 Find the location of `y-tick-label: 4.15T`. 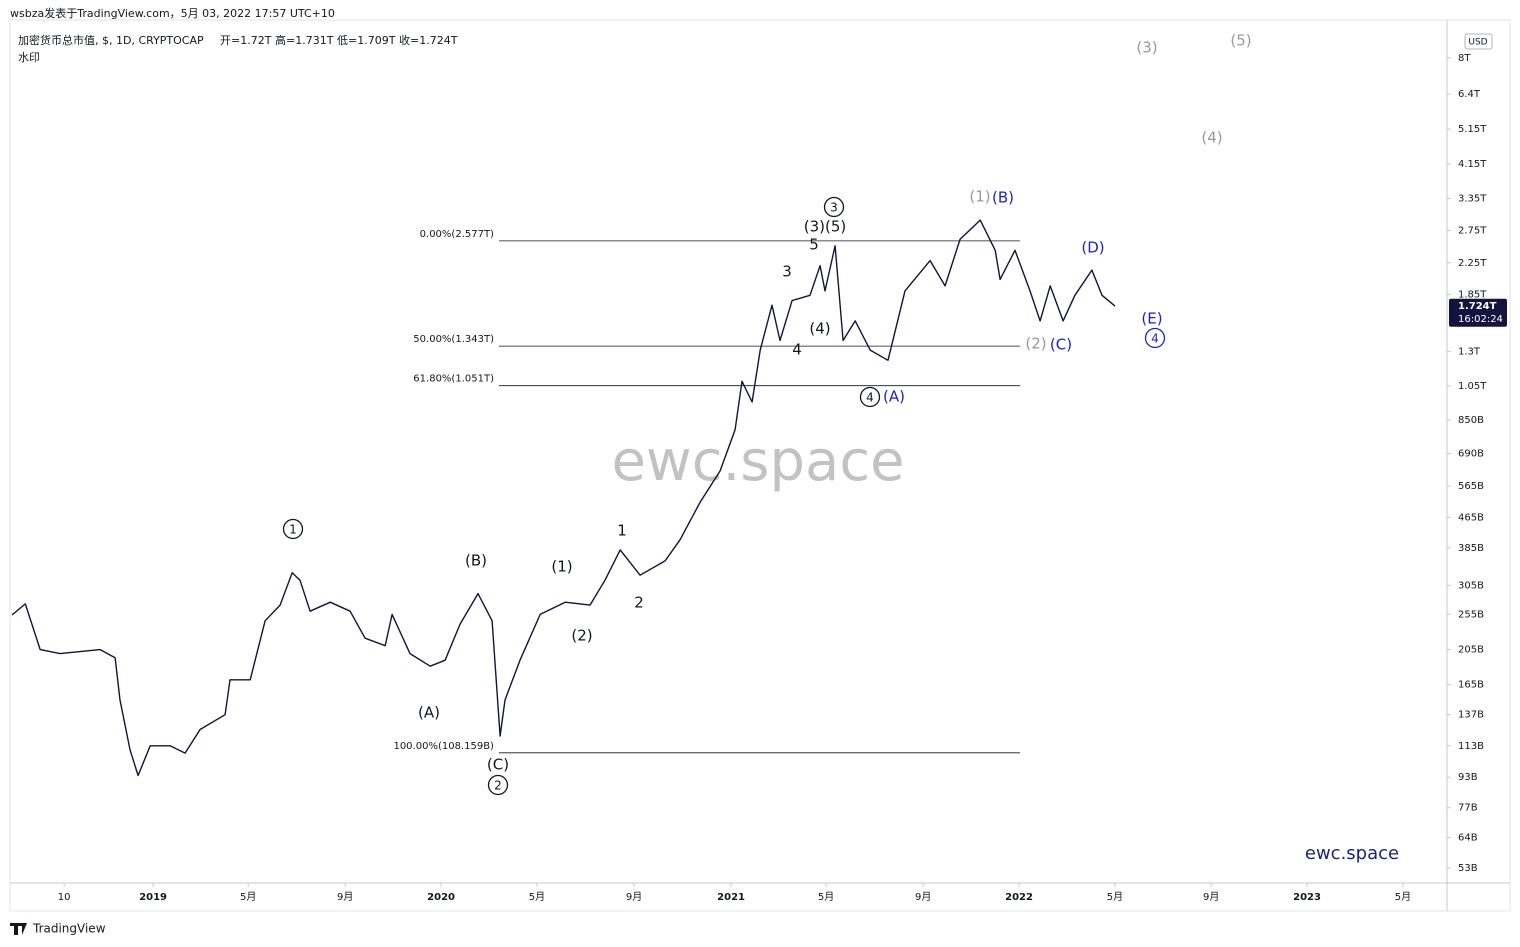

y-tick-label: 4.15T is located at coordinates (1472, 164).